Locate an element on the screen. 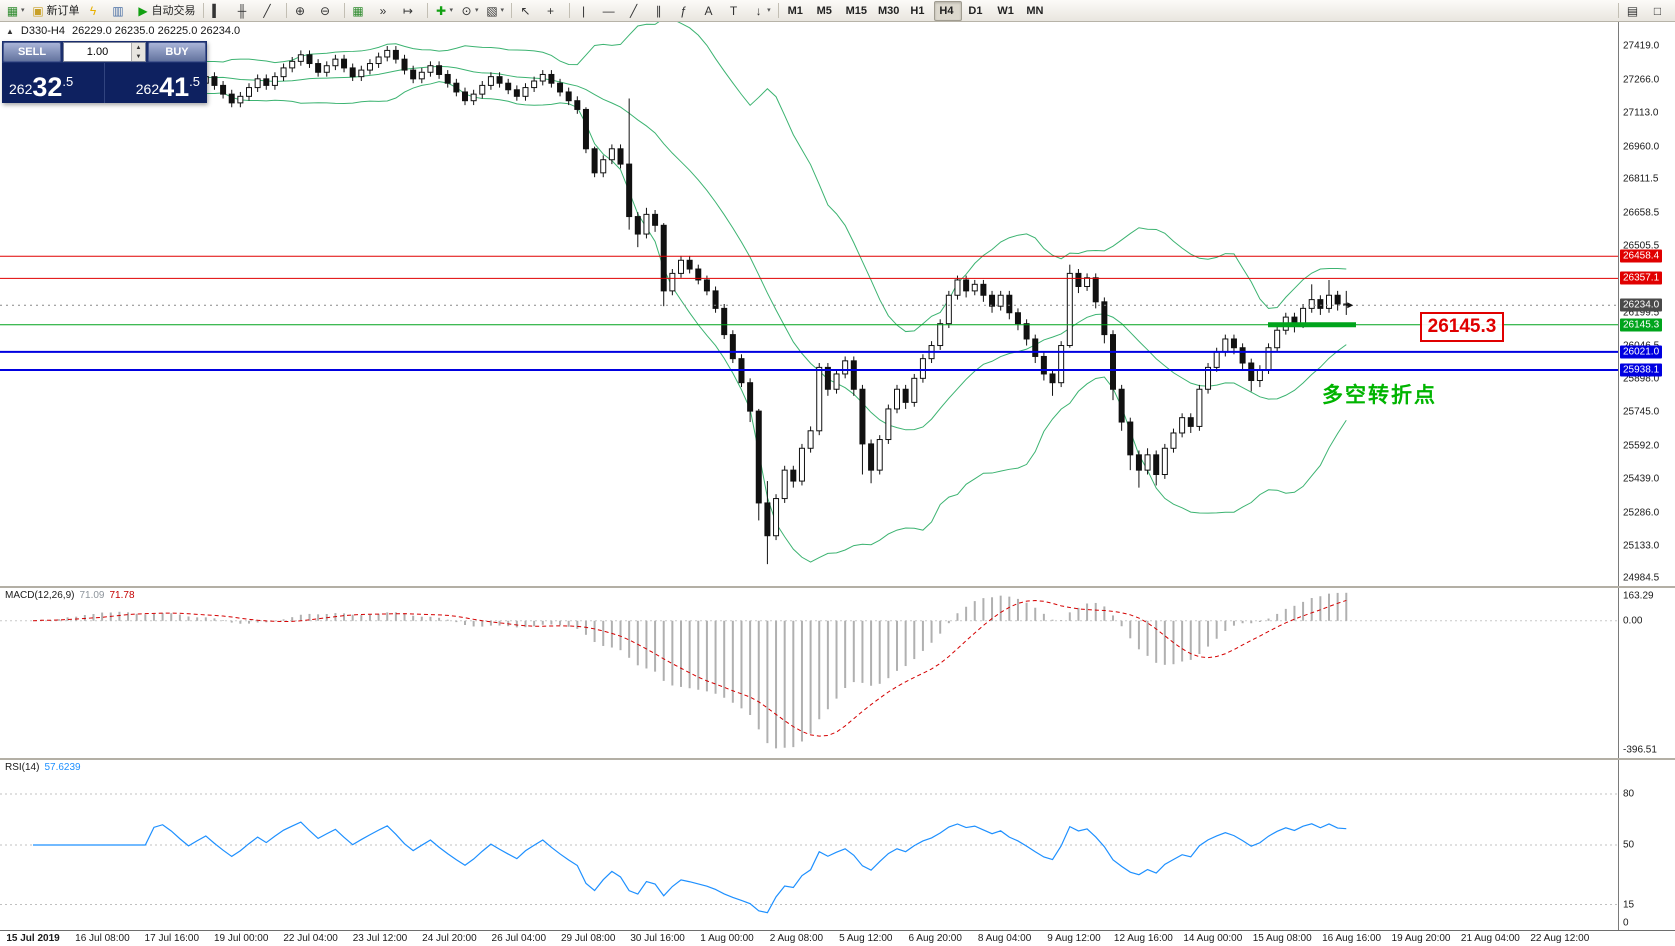 The height and width of the screenshot is (946, 1675). cursor-button: ↖ is located at coordinates (528, 11).